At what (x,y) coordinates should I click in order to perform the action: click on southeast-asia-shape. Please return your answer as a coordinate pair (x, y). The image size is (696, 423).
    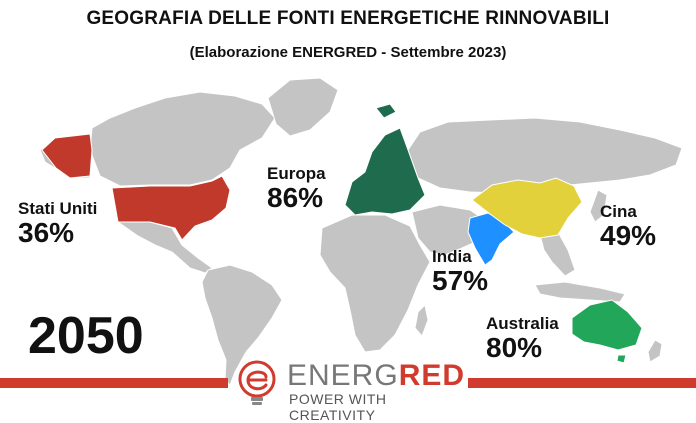
    Looking at the image, I should click on (557, 254).